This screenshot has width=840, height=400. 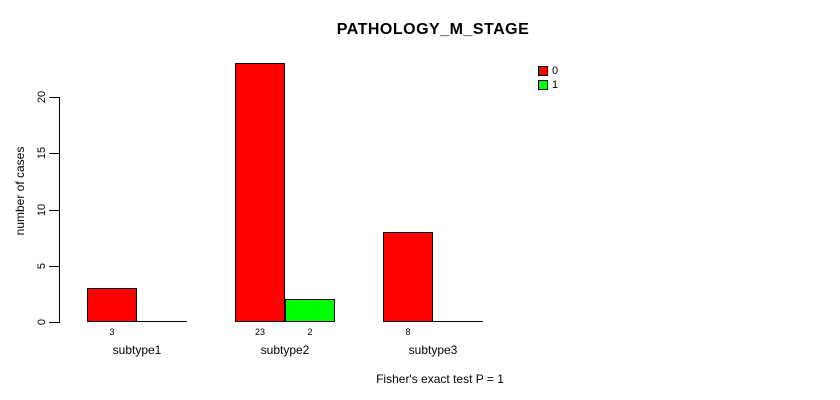 I want to click on x-category-label: subtype3, so click(x=433, y=350).